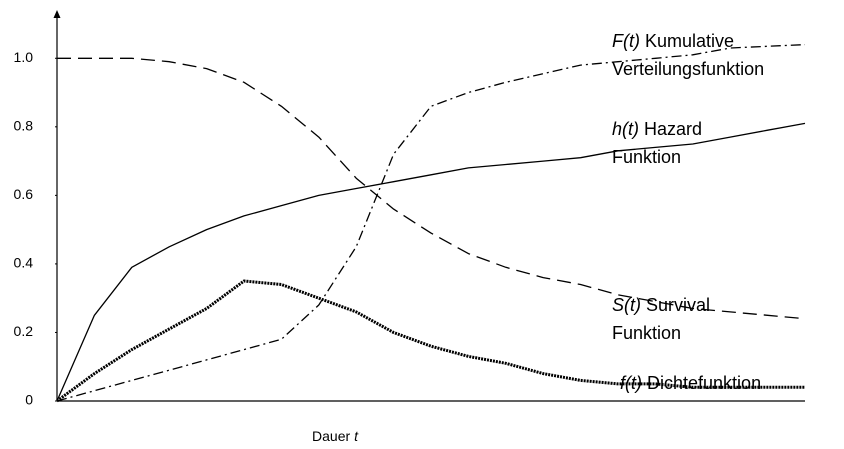 This screenshot has height=449, width=844. Describe the element at coordinates (626, 305) in the screenshot. I see `series-symbol: S(t)` at that location.